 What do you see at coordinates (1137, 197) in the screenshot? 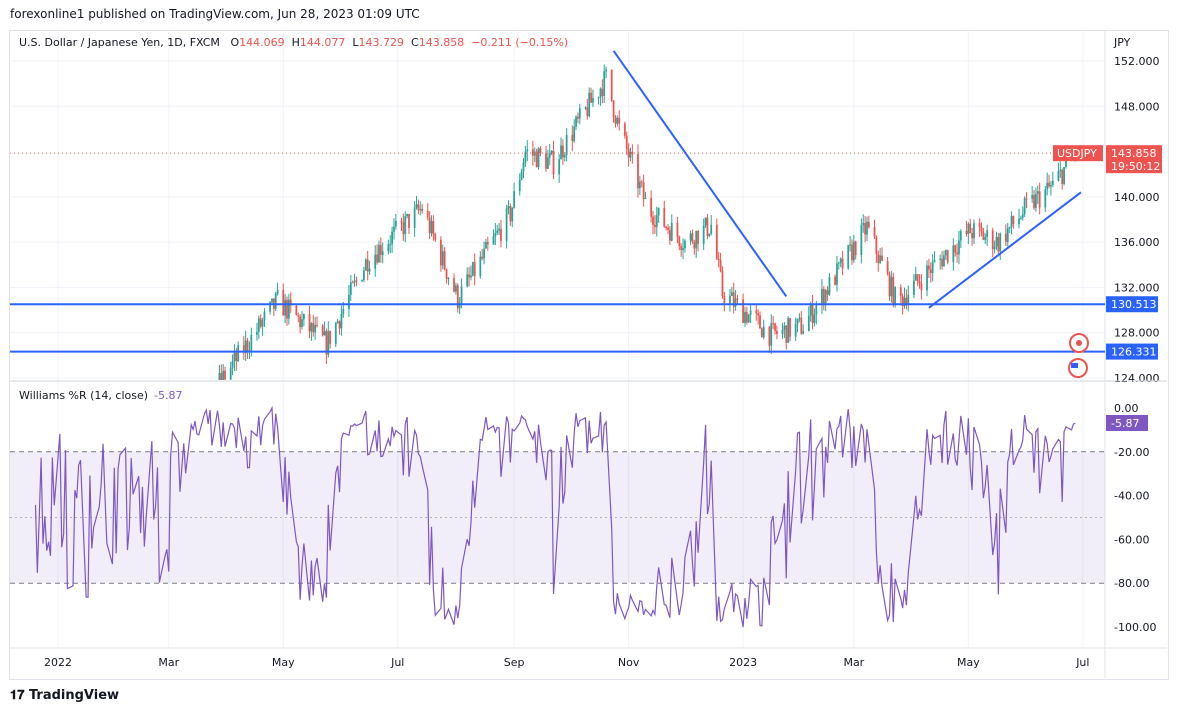
I see `y-tick-label: 140.000` at bounding box center [1137, 197].